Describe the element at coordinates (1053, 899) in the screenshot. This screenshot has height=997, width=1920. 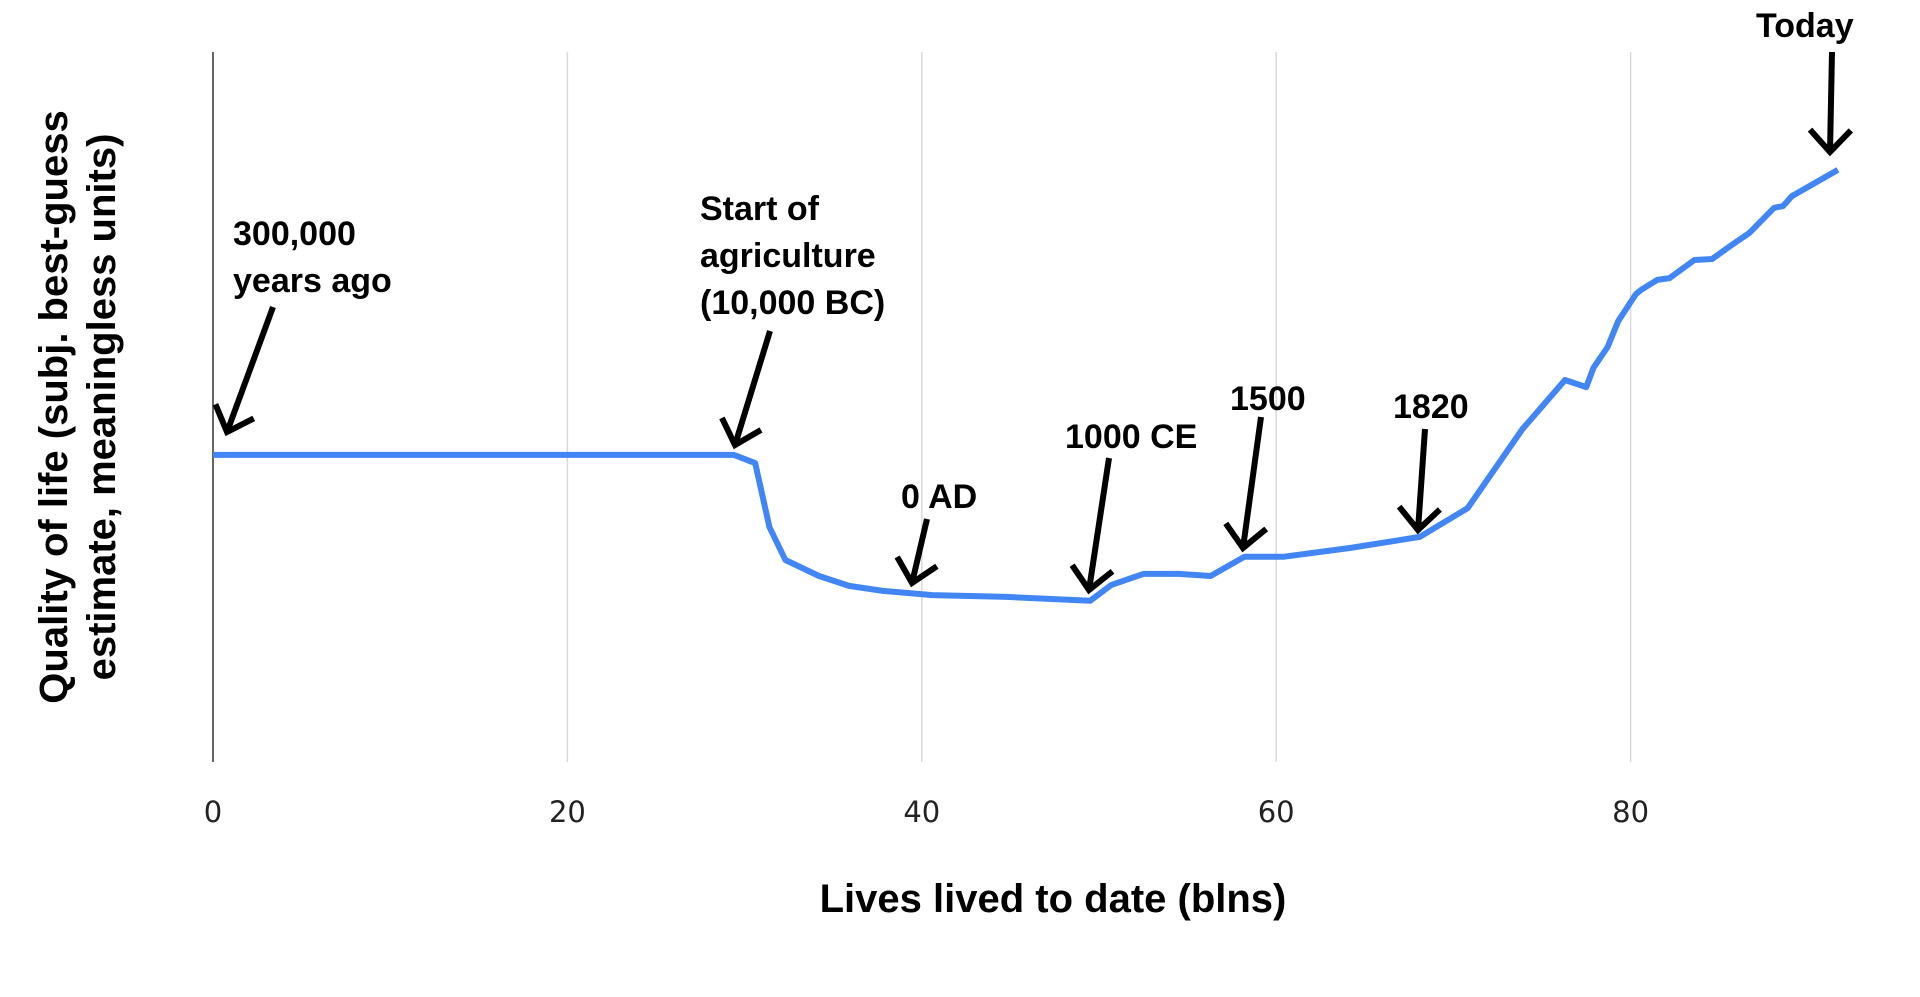
I see `x-axis-title: Lives lived to date (blns)` at that location.